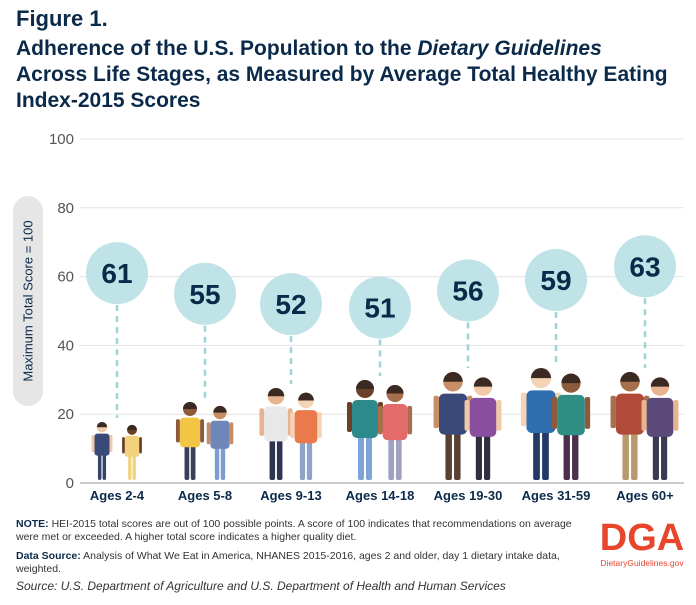 The image size is (696, 605). I want to click on x-tick-label: Ages 9-13, so click(290, 495).